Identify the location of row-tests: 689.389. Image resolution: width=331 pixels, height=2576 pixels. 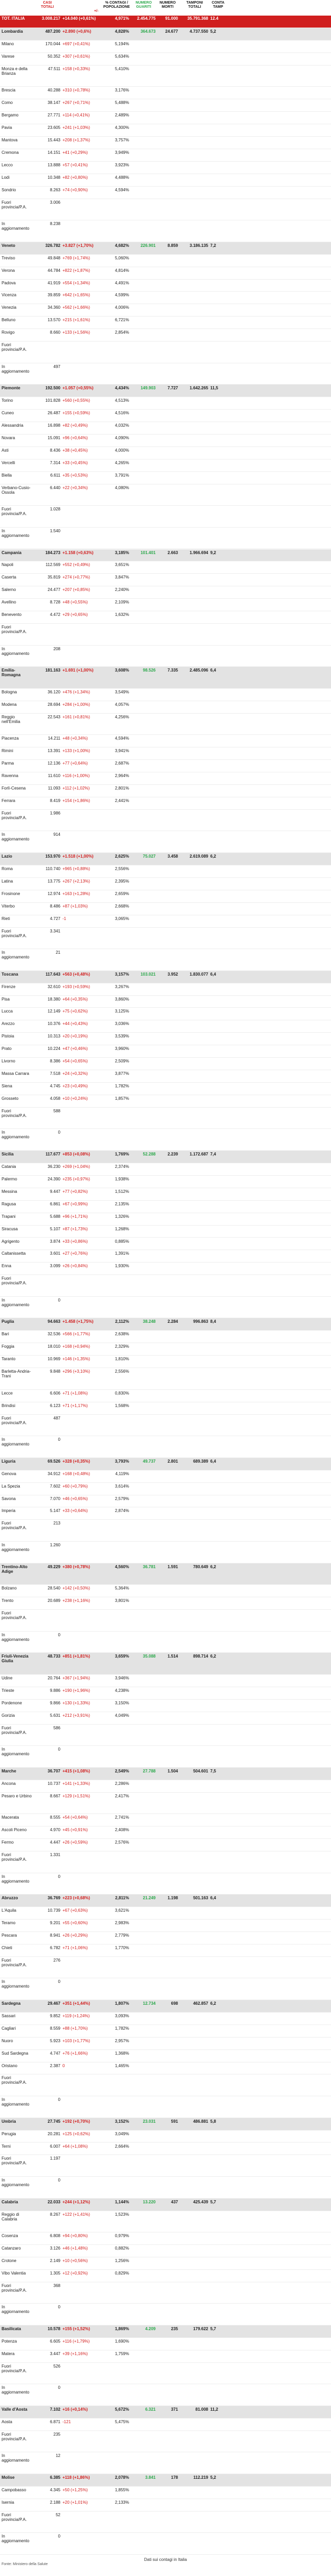
(200, 1461).